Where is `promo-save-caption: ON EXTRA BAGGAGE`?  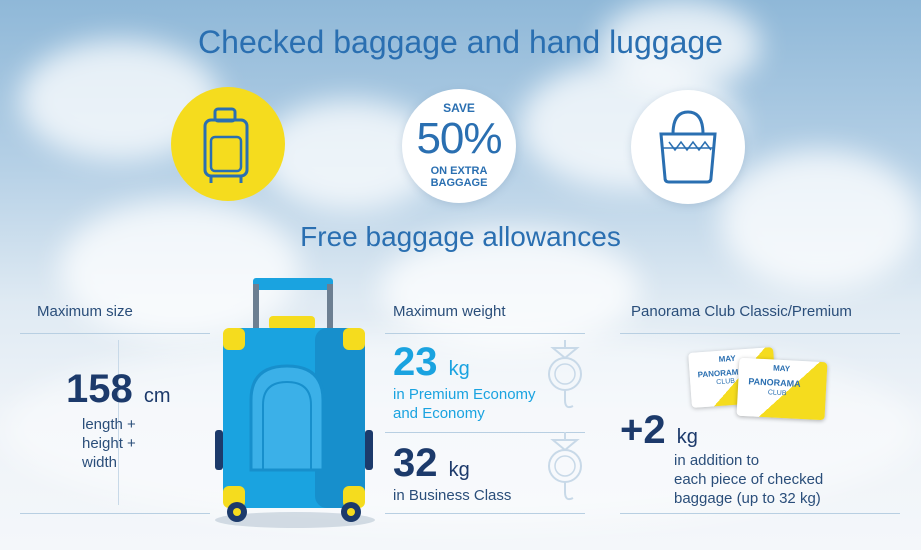
promo-save-caption: ON EXTRA BAGGAGE is located at coordinates (459, 177).